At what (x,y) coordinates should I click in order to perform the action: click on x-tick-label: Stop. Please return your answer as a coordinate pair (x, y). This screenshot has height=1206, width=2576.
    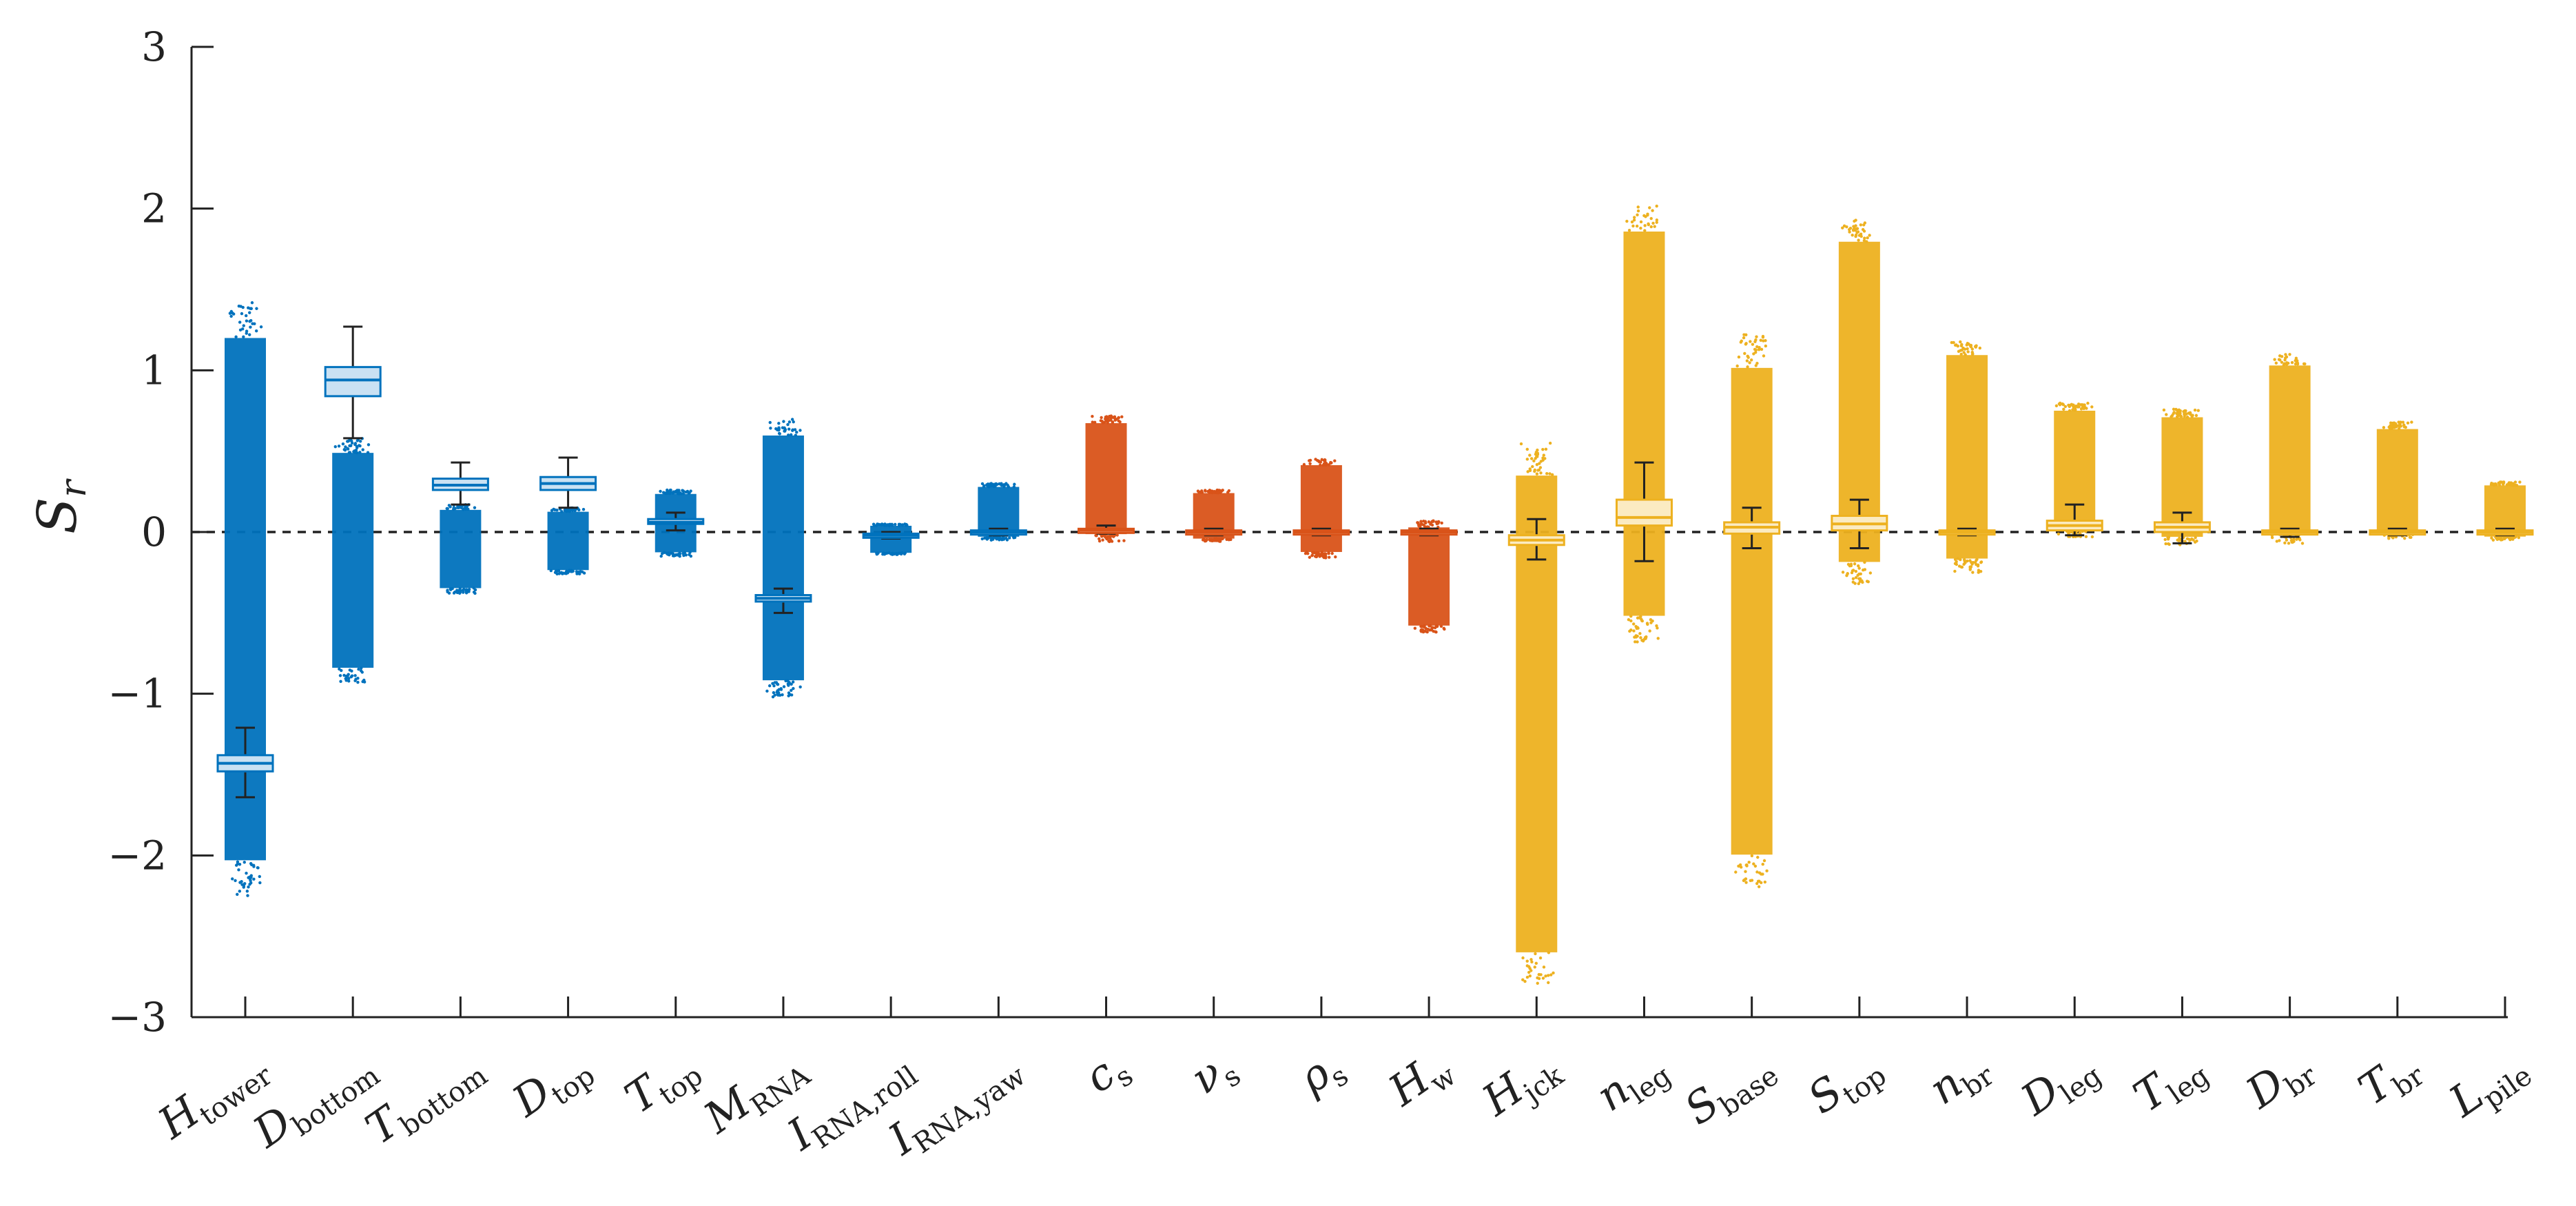
    Looking at the image, I should click on (1846, 1083).